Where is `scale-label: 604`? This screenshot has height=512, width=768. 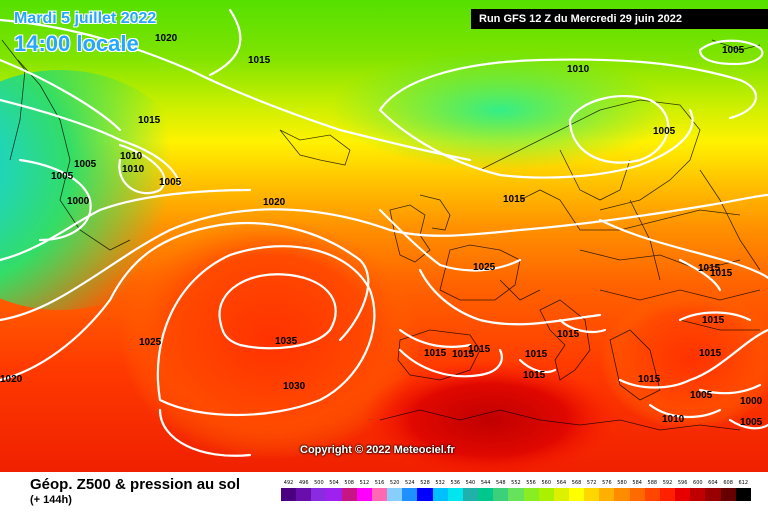
scale-label: 604 is located at coordinates (713, 483).